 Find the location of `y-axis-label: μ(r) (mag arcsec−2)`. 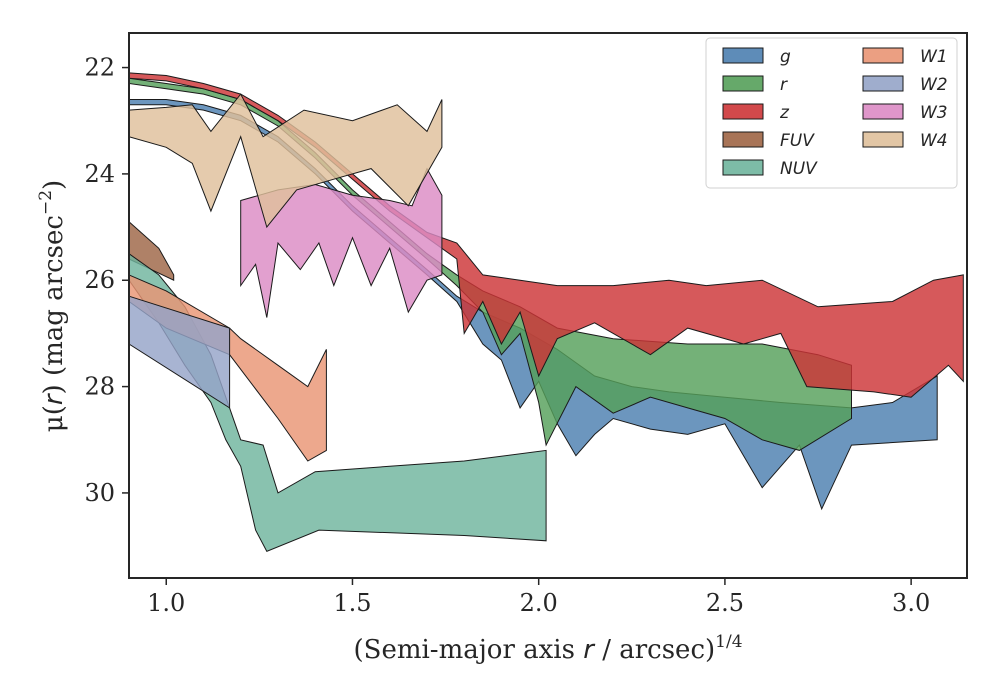

y-axis-label: μ(r) (mag arcsec−2) is located at coordinates (52, 306).